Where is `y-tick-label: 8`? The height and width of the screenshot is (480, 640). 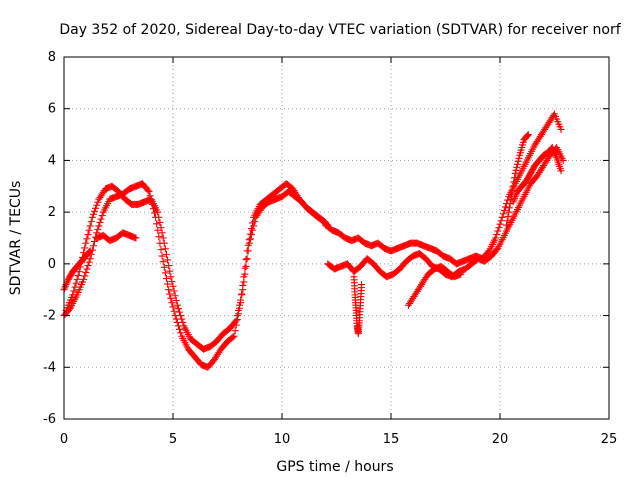
y-tick-label: 8 is located at coordinates (52, 57).